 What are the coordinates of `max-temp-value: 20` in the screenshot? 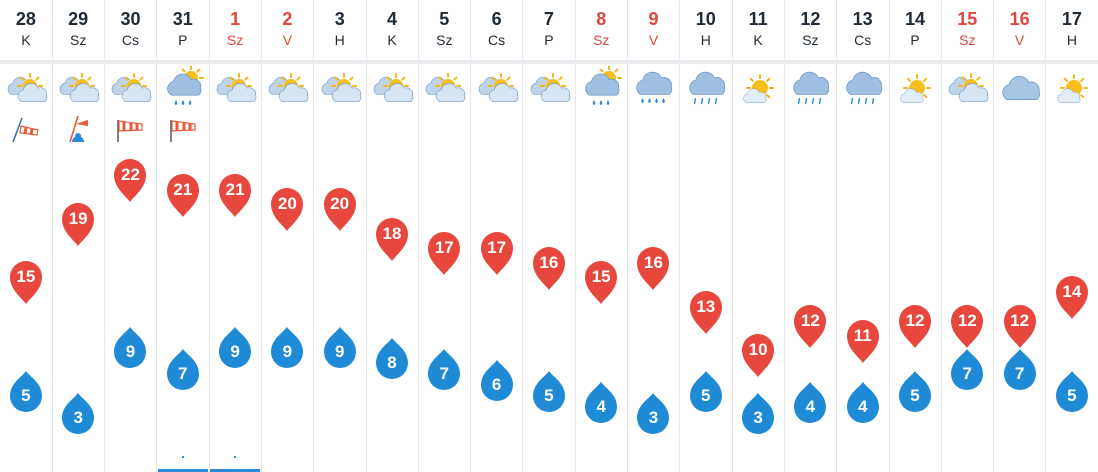 It's located at (340, 204).